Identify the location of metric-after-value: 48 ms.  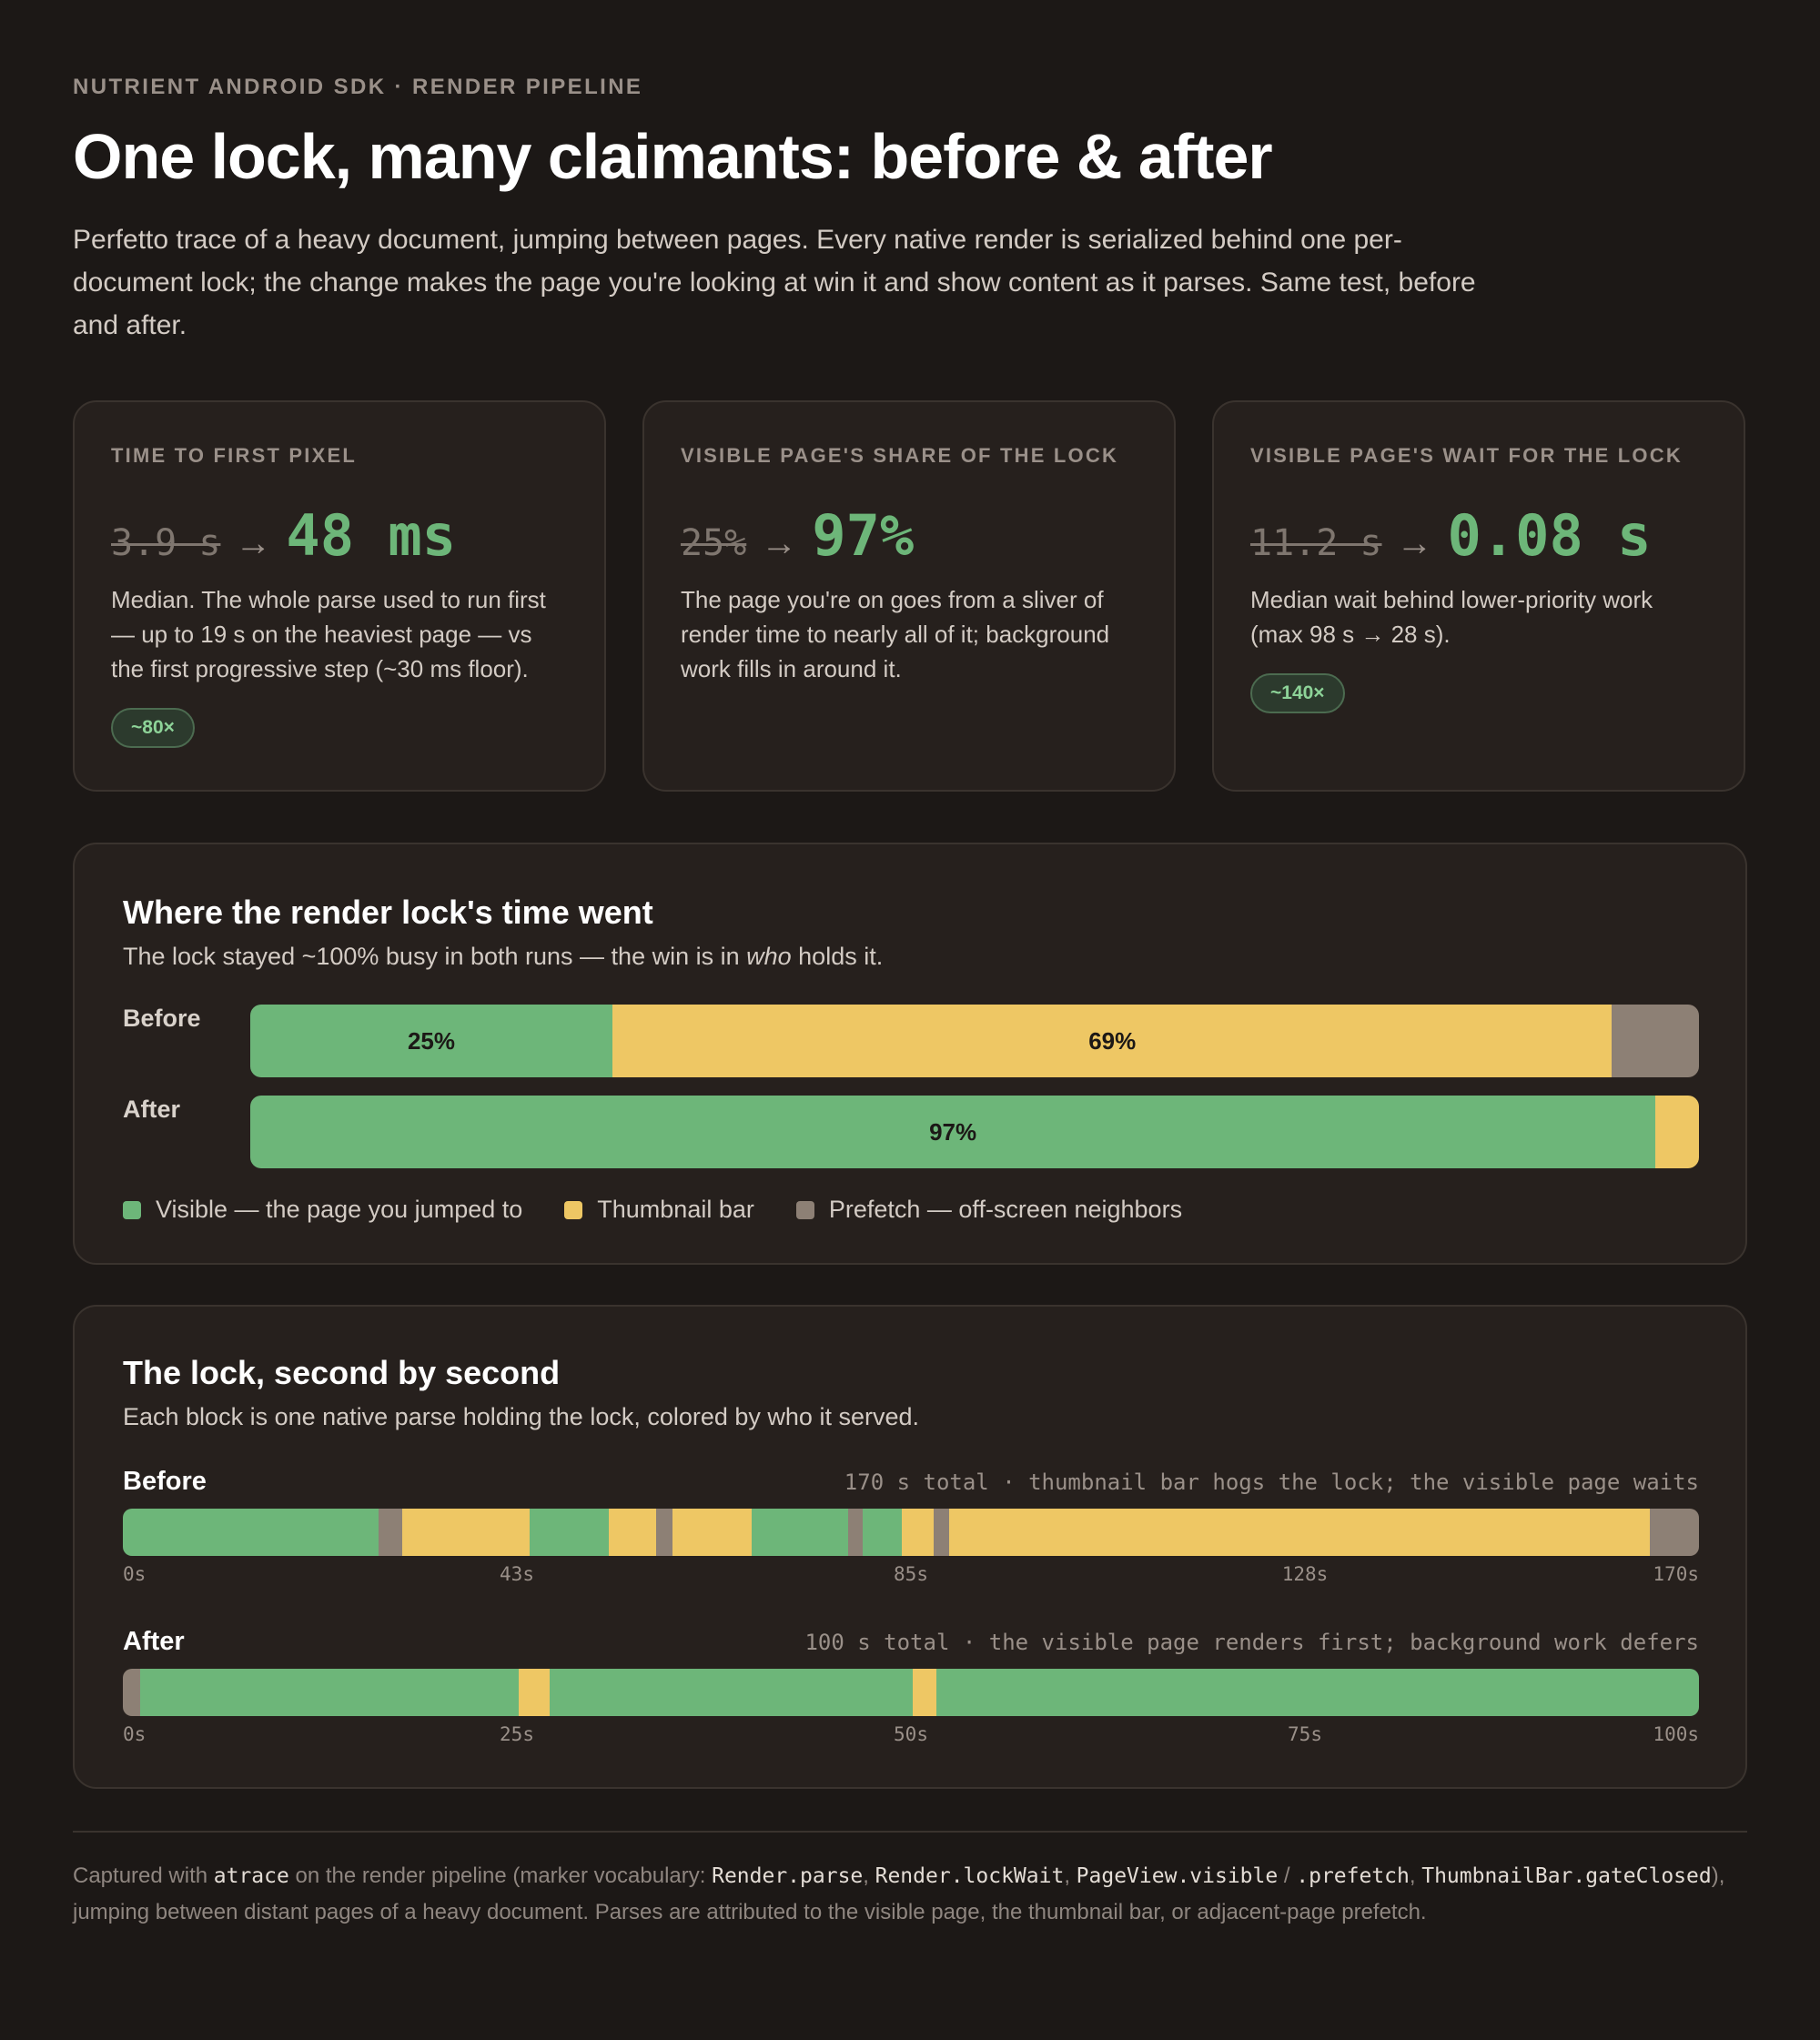
(371, 536).